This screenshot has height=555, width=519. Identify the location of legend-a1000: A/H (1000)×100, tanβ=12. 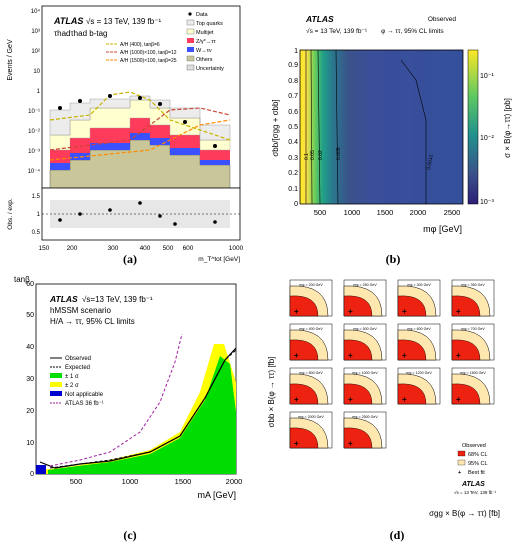
(148, 53).